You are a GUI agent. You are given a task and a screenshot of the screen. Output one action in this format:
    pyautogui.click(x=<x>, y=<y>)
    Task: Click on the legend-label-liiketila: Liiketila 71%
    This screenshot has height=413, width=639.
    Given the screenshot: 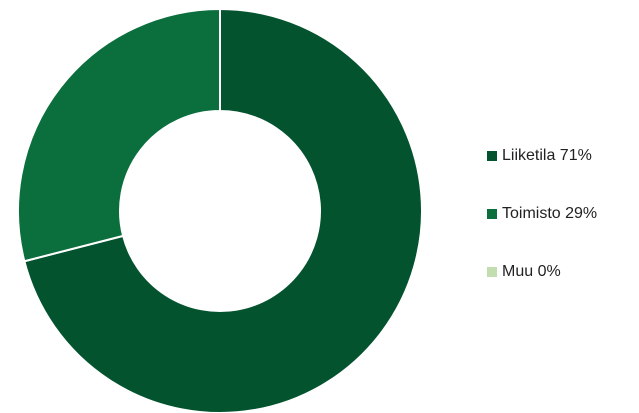 What is the action you would take?
    pyautogui.click(x=547, y=155)
    